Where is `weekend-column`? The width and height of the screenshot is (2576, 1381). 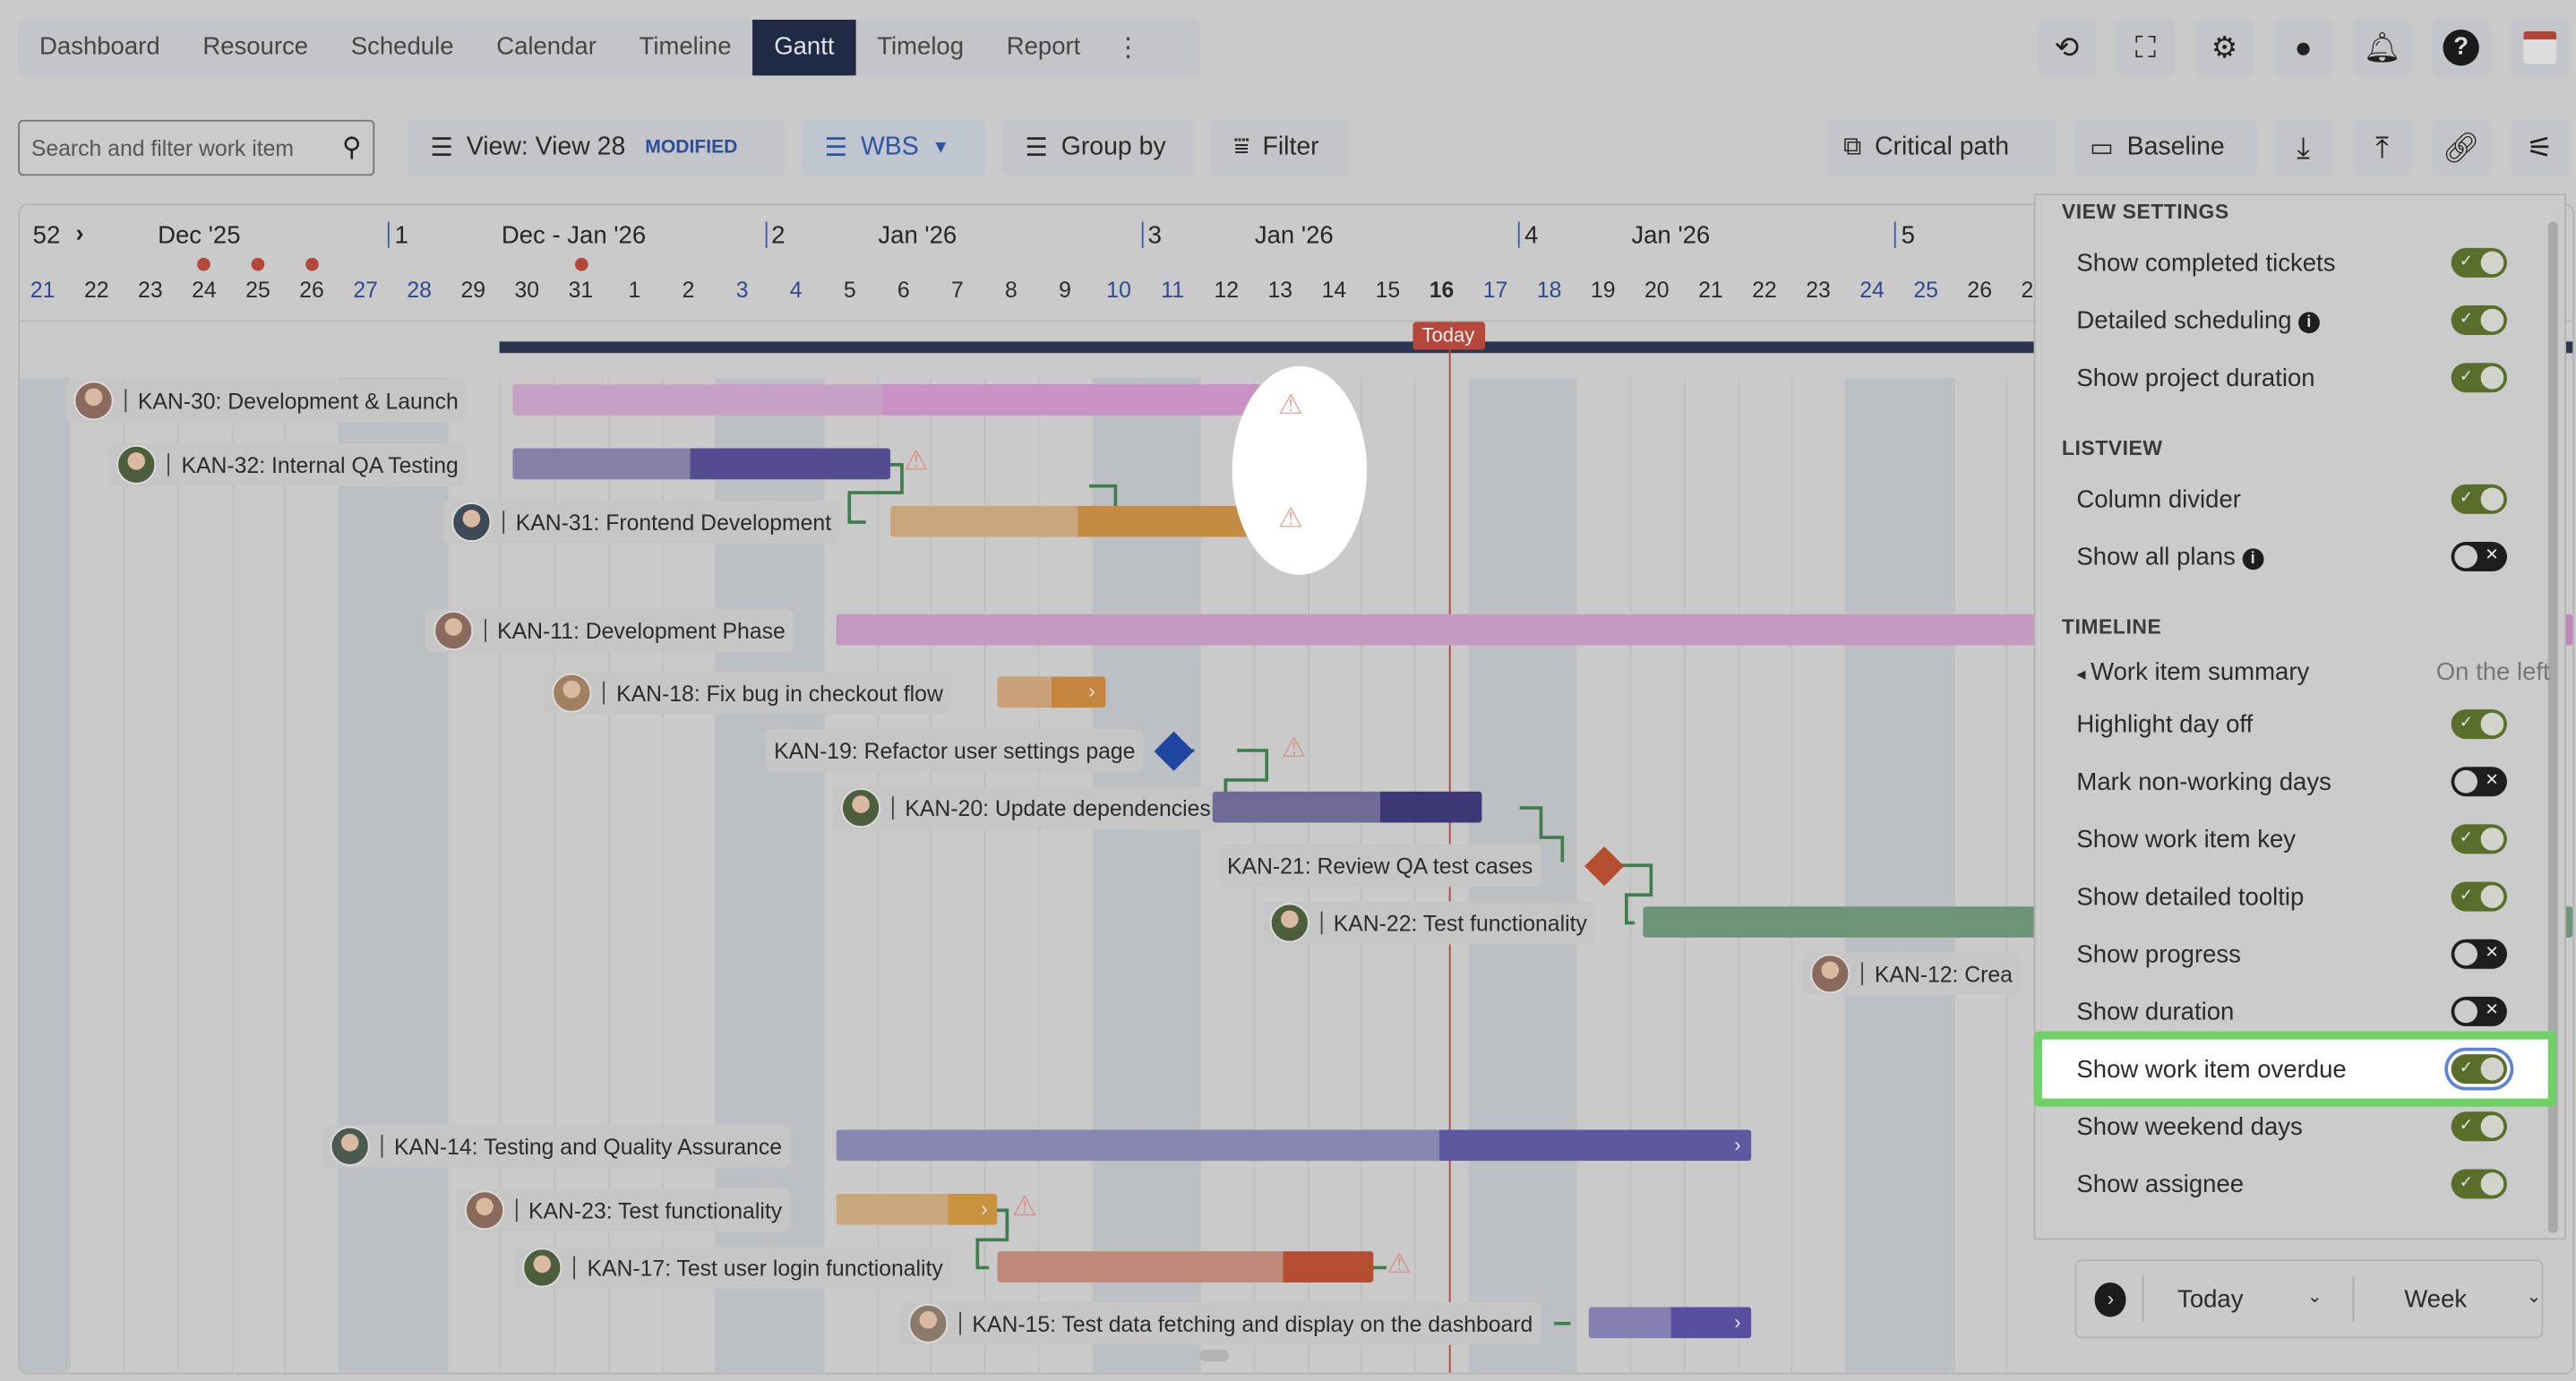 weekend-column is located at coordinates (1119, 875).